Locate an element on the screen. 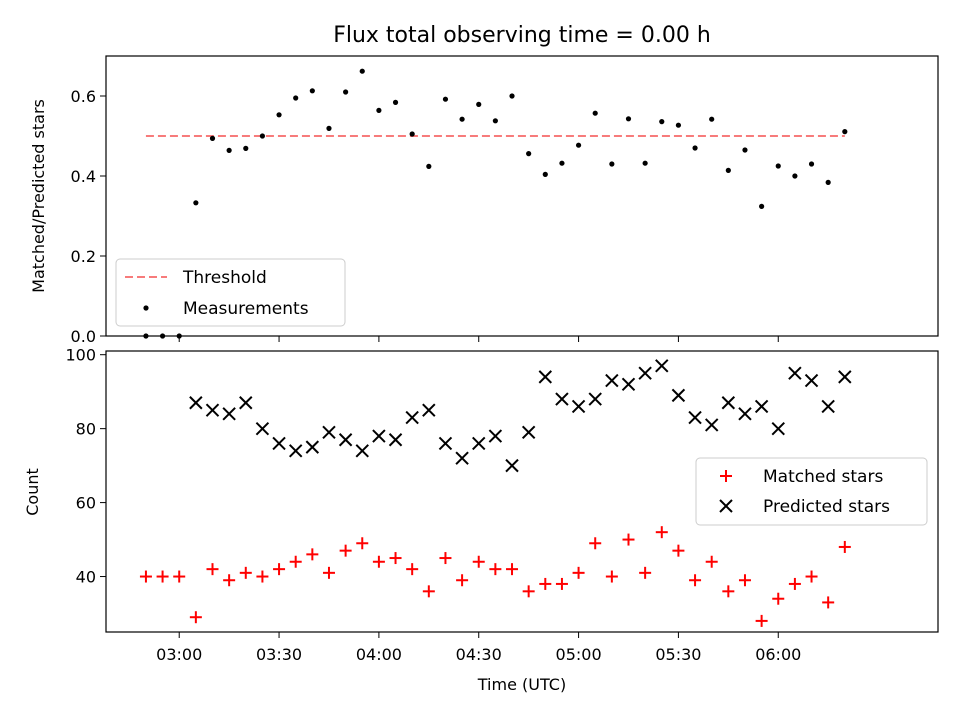 The image size is (960, 720). ratio-x-axis-ticks is located at coordinates (478, 339).